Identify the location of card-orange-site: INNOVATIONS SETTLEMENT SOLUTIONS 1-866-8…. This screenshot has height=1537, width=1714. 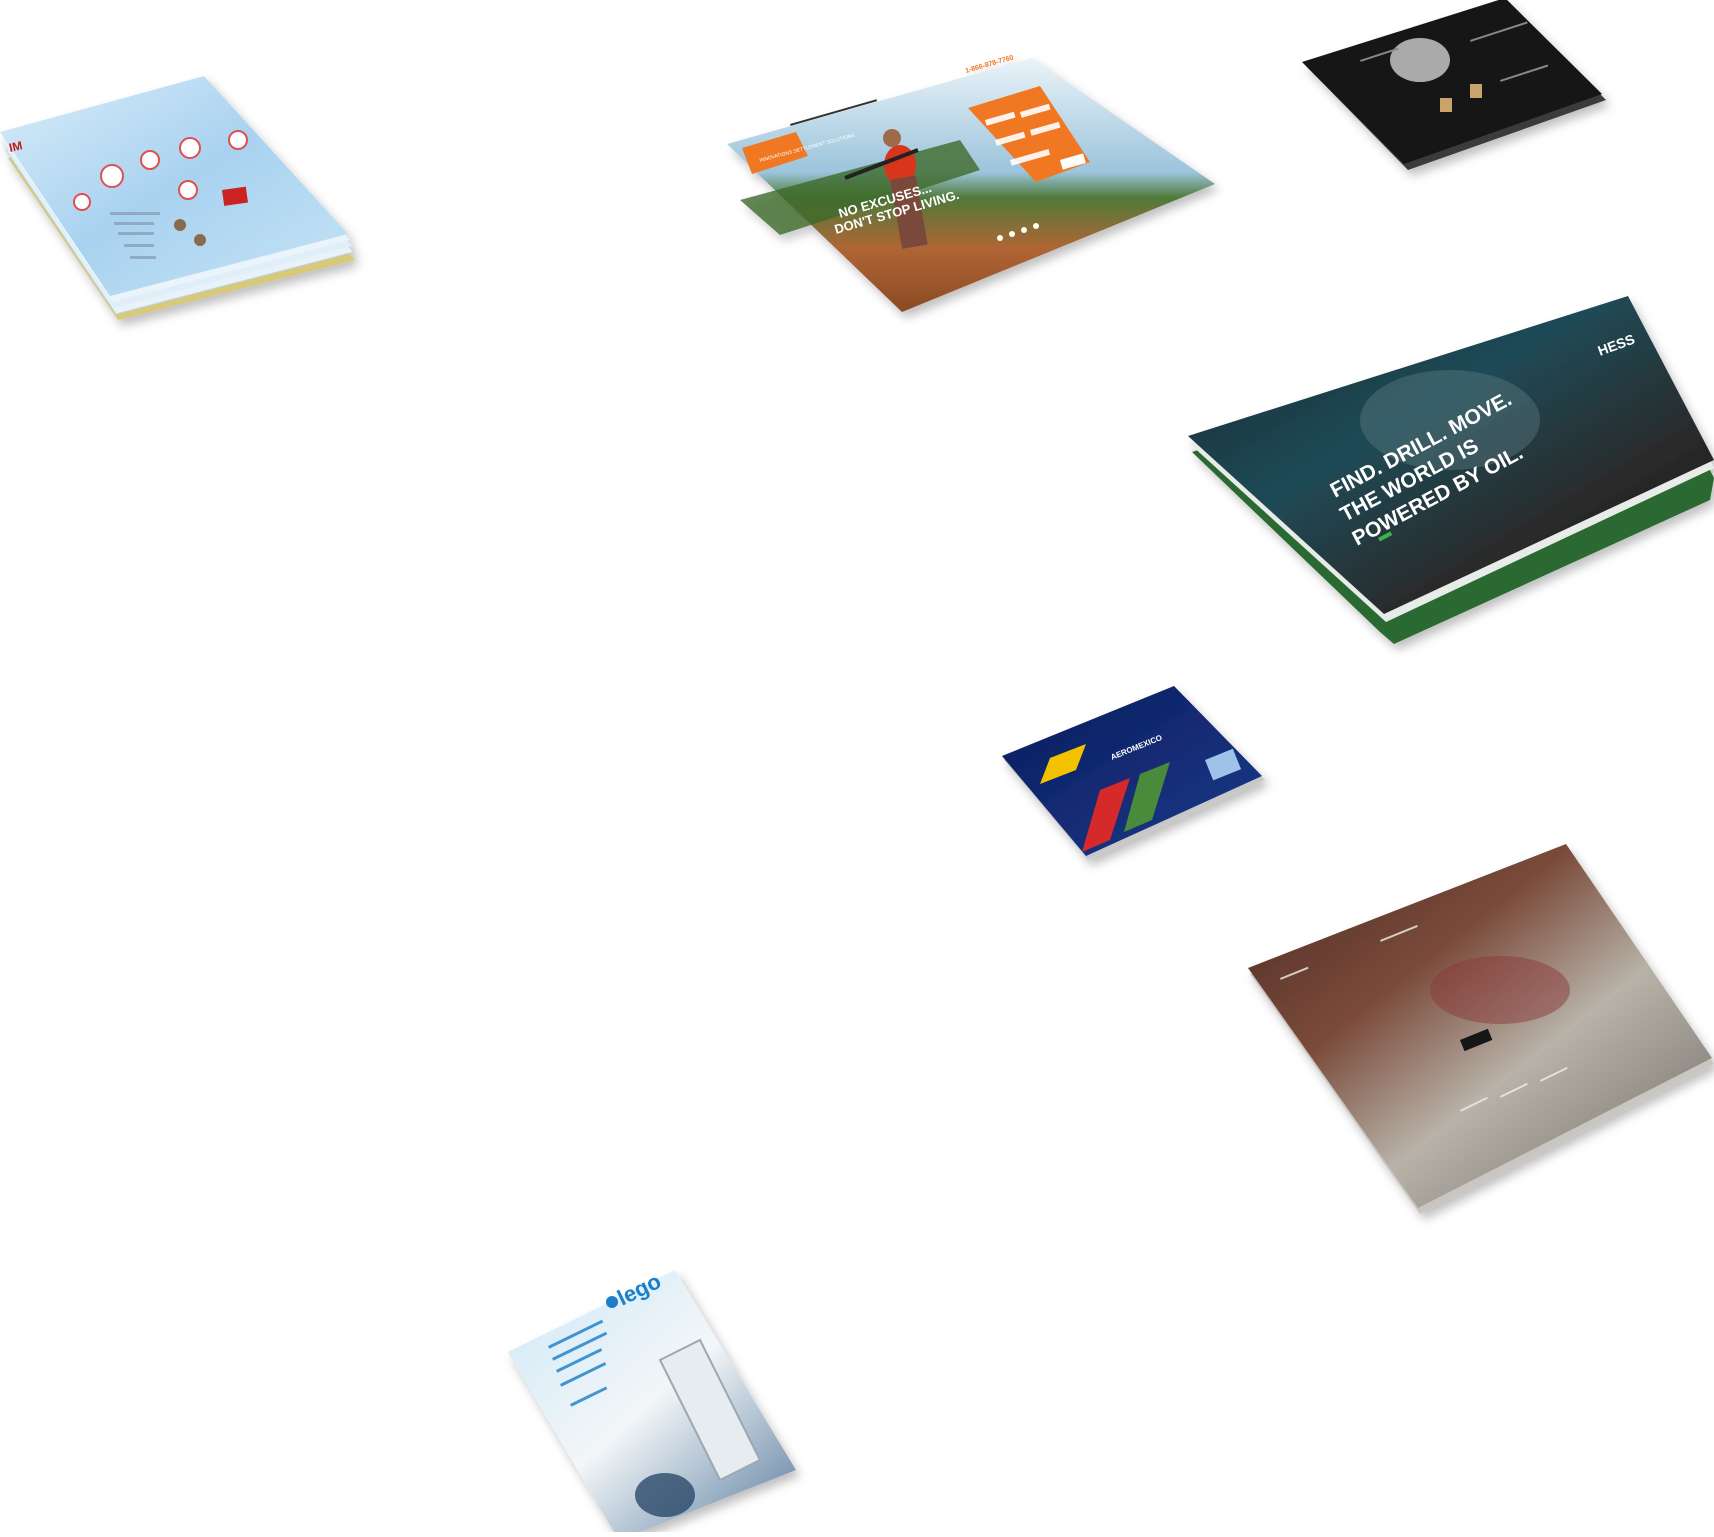
(971, 183).